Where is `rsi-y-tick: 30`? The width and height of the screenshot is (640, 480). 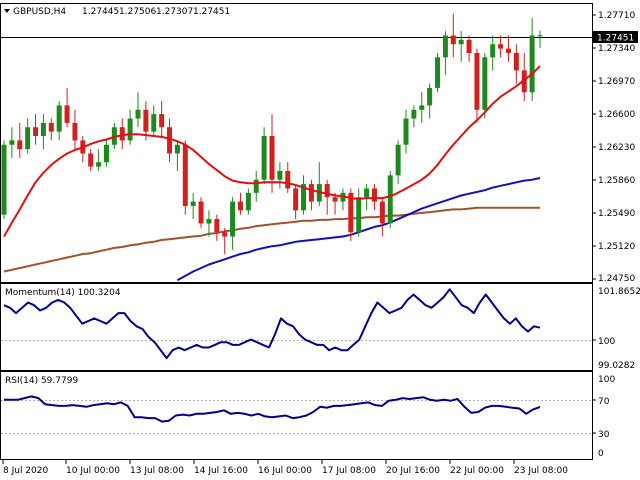
rsi-y-tick: 30 is located at coordinates (604, 435).